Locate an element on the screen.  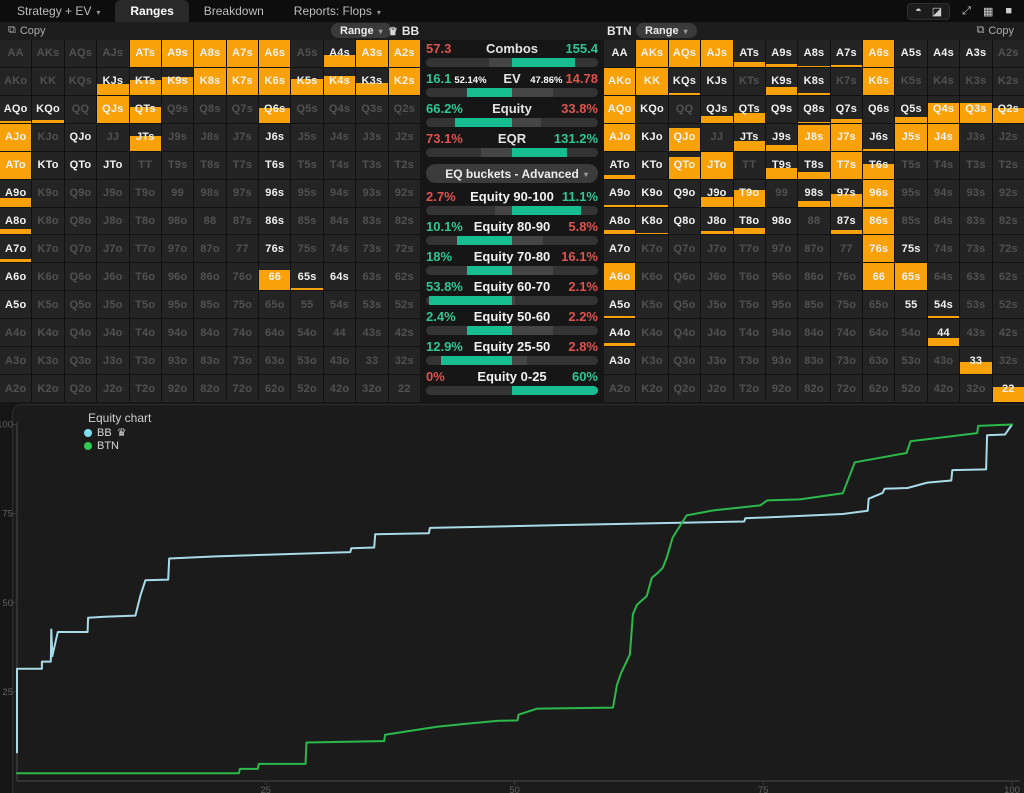
hand-cell-Q5o: Q5o is located at coordinates (684, 305).